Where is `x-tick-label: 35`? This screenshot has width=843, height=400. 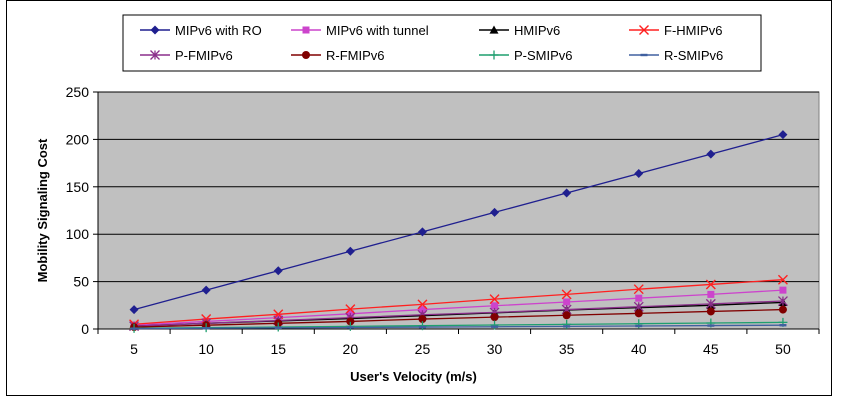
x-tick-label: 35 is located at coordinates (567, 349).